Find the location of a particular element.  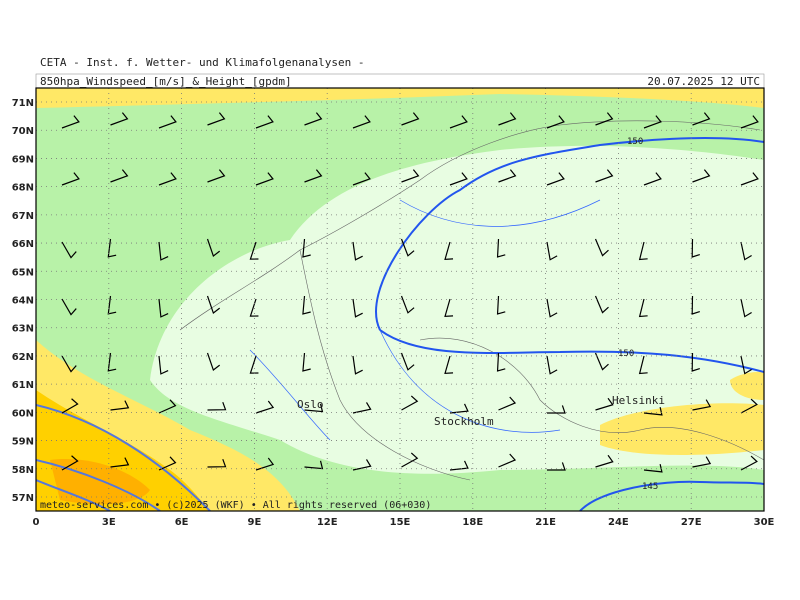

city-label: Stockholm is located at coordinates (464, 421).